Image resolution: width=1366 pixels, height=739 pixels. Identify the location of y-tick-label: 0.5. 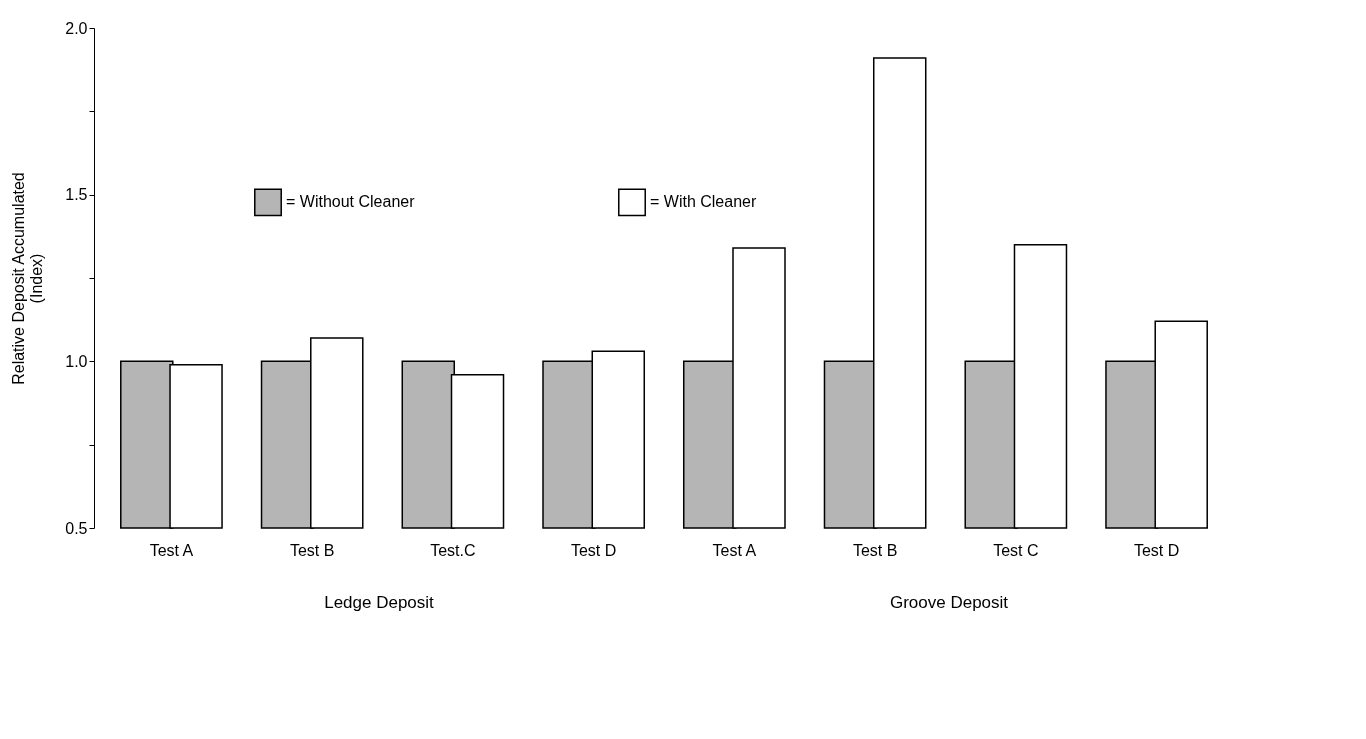
(76, 528).